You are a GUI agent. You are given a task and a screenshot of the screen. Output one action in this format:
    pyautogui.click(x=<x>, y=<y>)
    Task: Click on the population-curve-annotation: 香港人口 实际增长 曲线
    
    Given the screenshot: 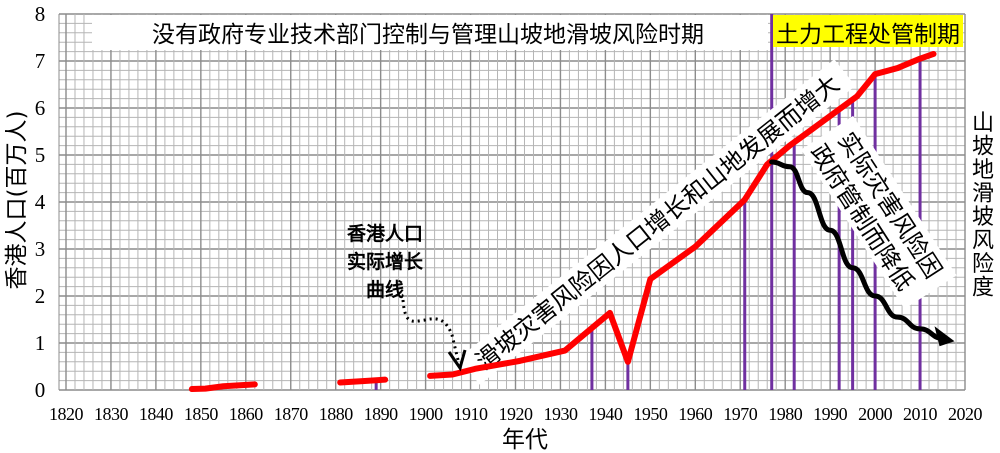 What is the action you would take?
    pyautogui.click(x=406, y=297)
    